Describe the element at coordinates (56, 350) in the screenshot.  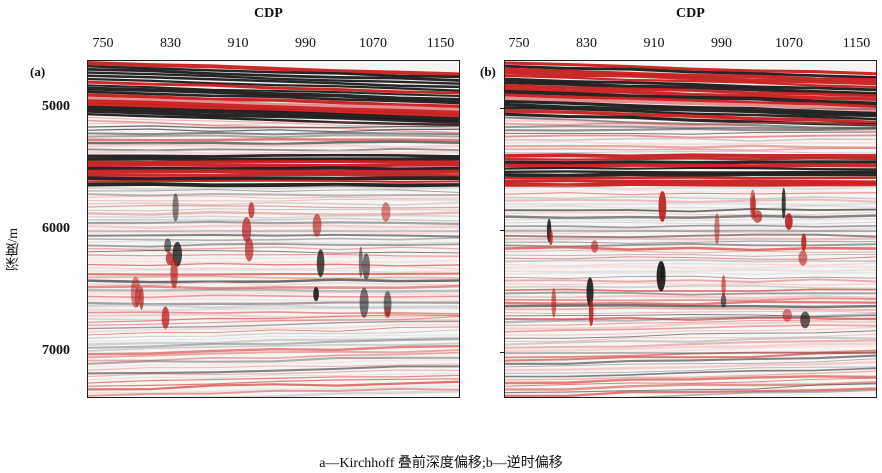
I see `depth-tick-7000: 7000` at that location.